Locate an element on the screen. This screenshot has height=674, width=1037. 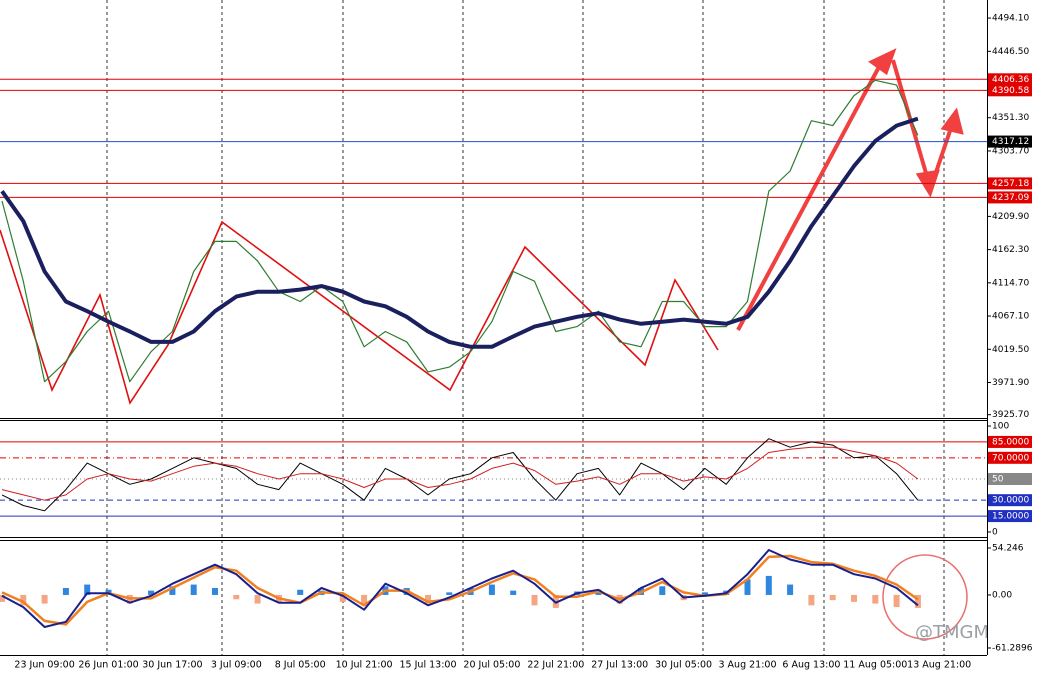
x-tick-label: 11 Aug 05:00 is located at coordinates (875, 665).